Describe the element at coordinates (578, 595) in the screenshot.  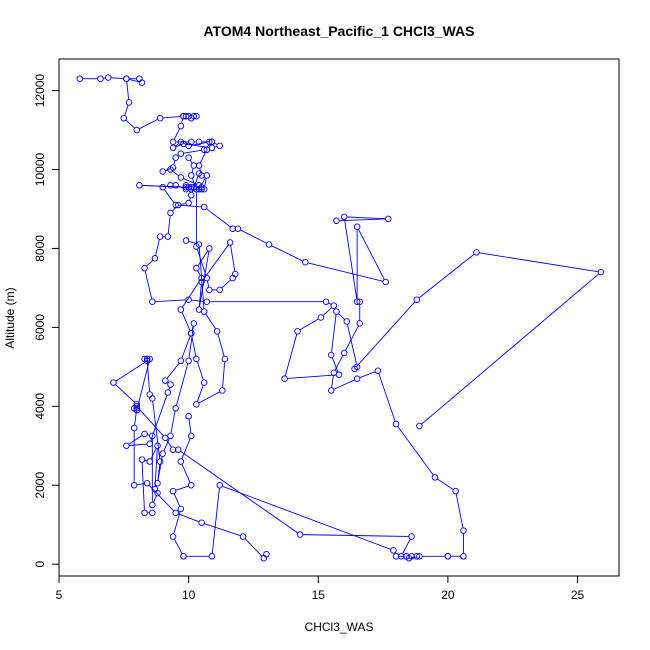
I see `x-tick-label: 25` at that location.